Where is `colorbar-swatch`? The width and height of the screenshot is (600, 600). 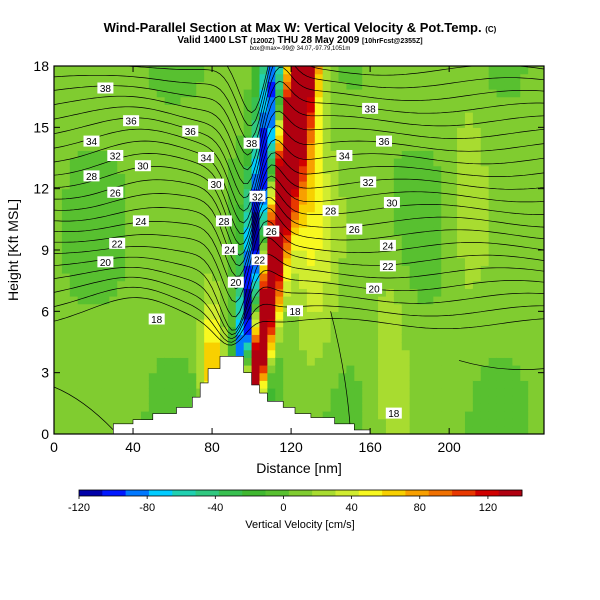 colorbar-swatch is located at coordinates (277, 493).